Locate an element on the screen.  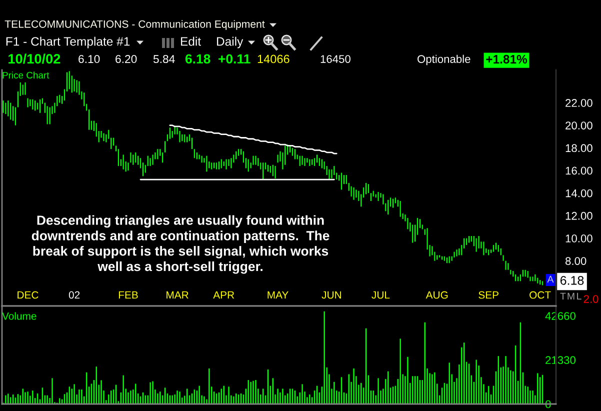
text: 5.84 is located at coordinates (164, 59).